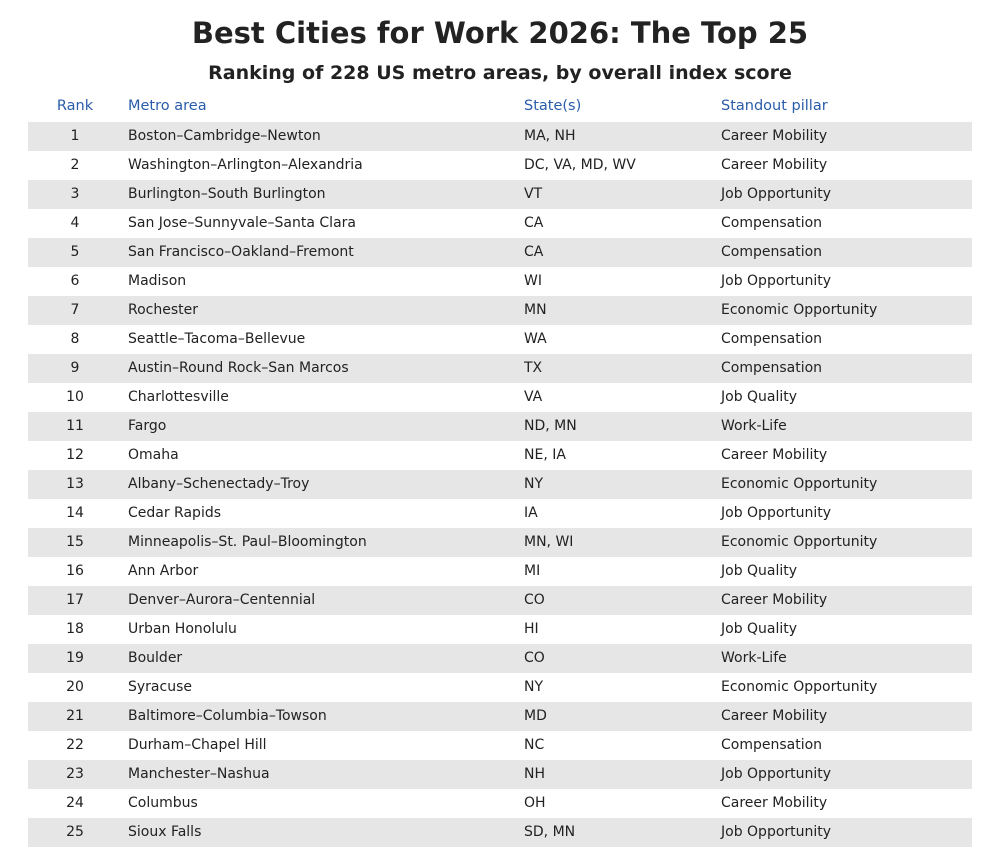 The image size is (1000, 863). What do you see at coordinates (163, 310) in the screenshot?
I see `cell: Rochester` at bounding box center [163, 310].